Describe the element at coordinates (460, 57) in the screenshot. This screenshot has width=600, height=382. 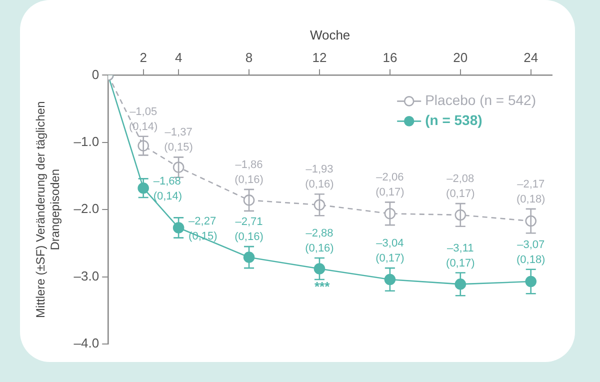
I see `x-tick-label: 20` at that location.